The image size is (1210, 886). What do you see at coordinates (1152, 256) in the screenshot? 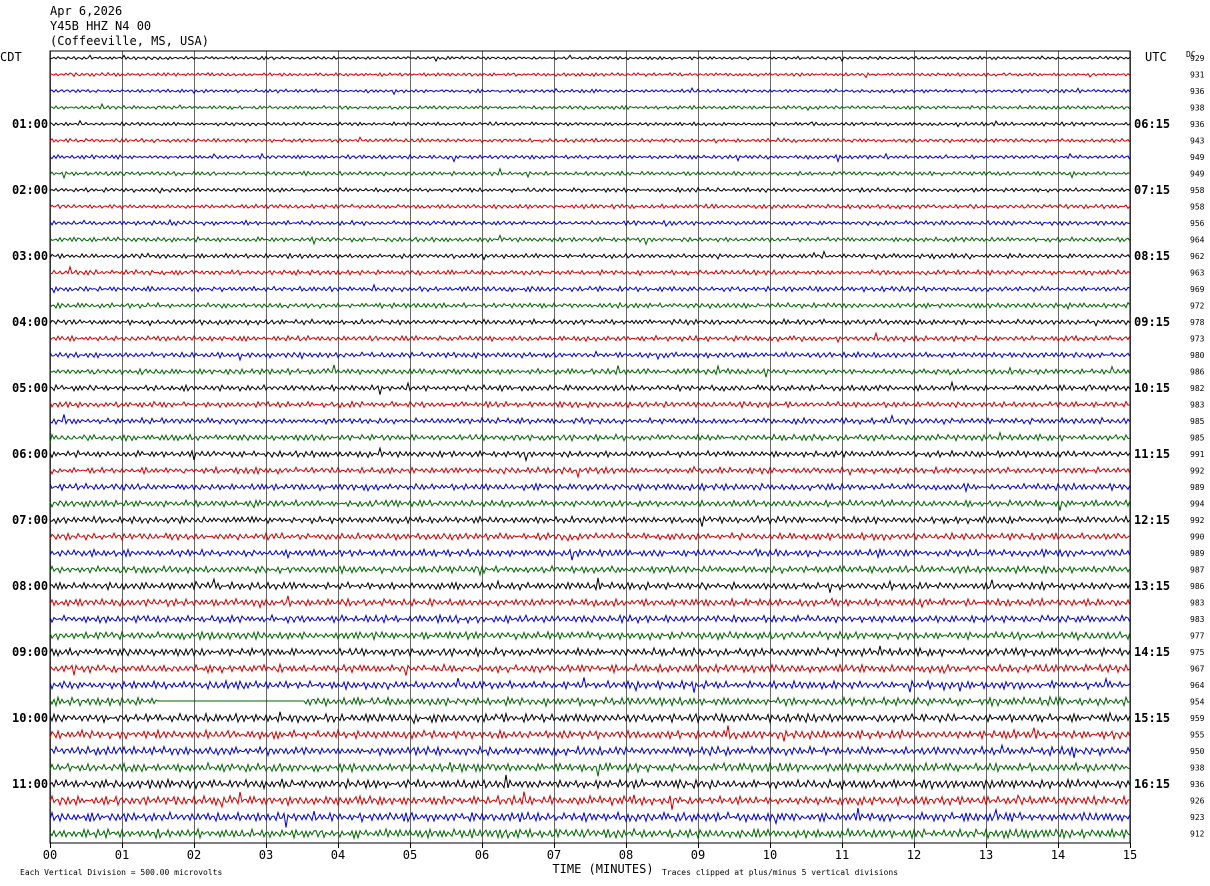
I see `utc-hour-label: 08:15` at bounding box center [1152, 256].